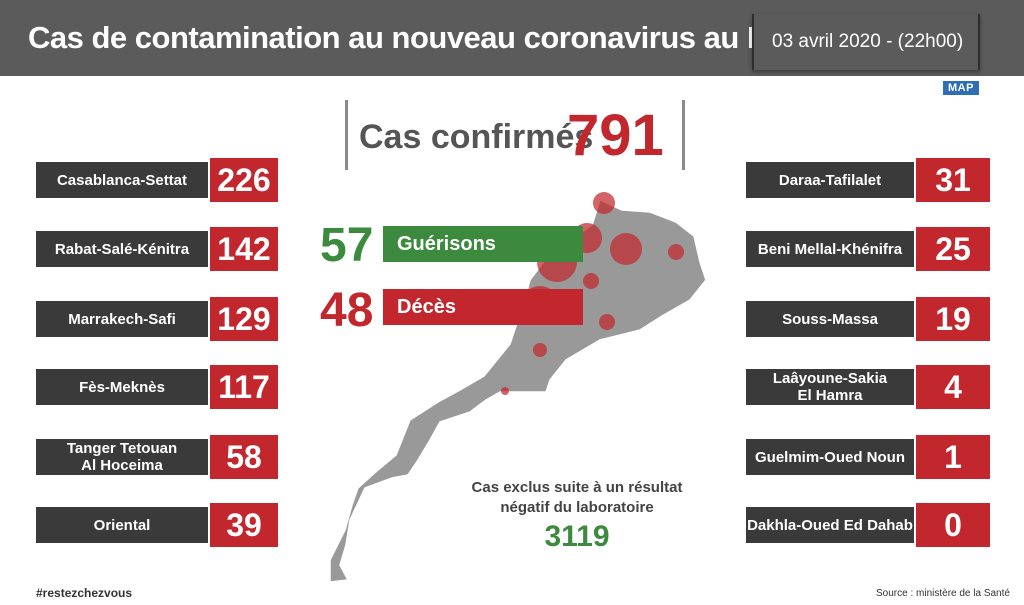 This screenshot has width=1024, height=605. I want to click on deaths-value: 48, so click(347, 310).